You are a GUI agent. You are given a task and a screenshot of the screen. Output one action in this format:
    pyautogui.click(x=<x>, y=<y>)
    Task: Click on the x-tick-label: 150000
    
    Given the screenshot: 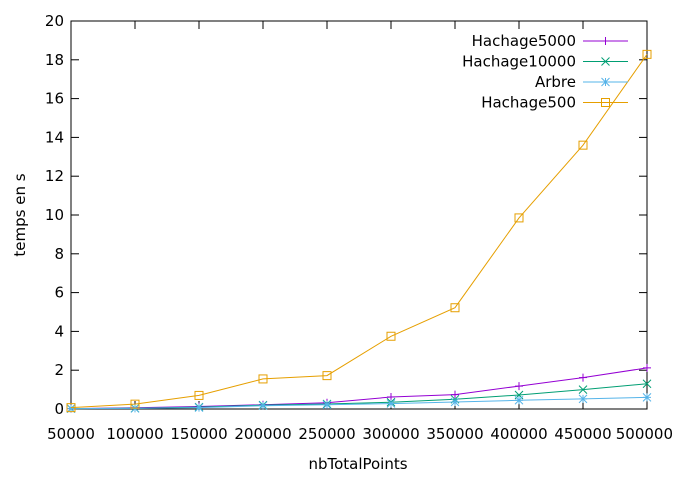 What is the action you would take?
    pyautogui.click(x=198, y=434)
    